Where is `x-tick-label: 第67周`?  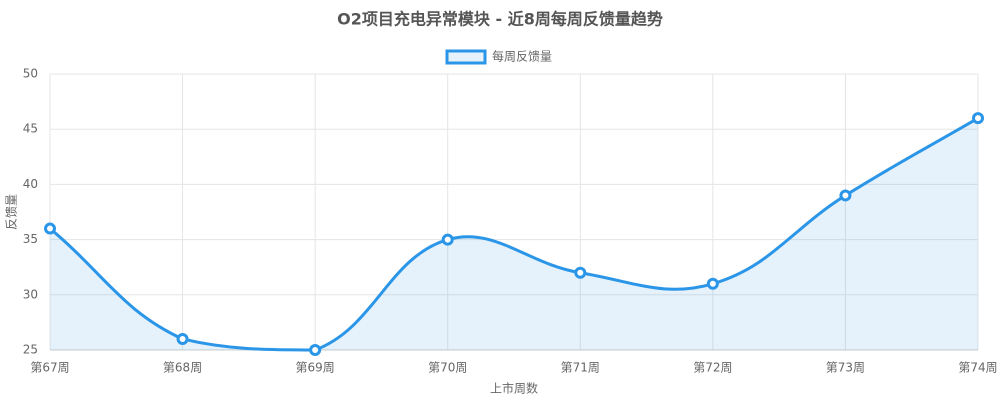 x-tick-label: 第67周 is located at coordinates (49, 368).